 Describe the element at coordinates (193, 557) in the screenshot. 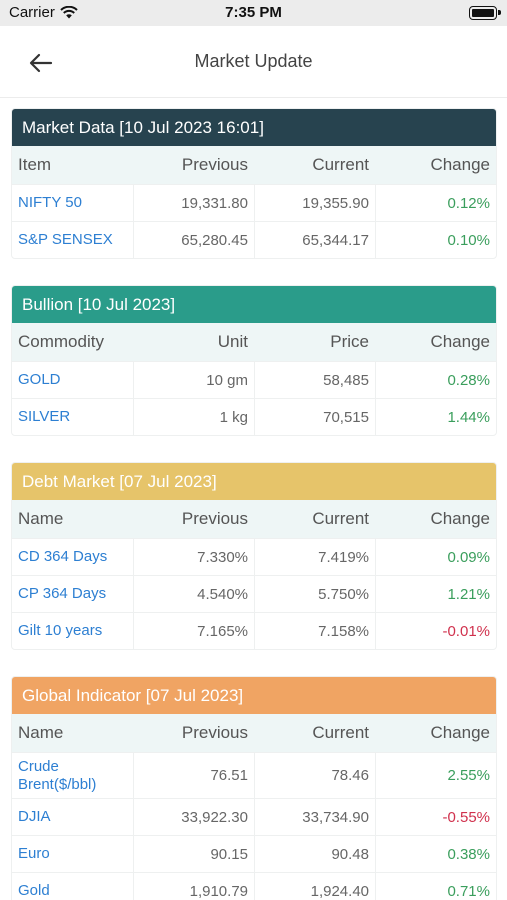

I see `previous-value: 7.330%` at that location.